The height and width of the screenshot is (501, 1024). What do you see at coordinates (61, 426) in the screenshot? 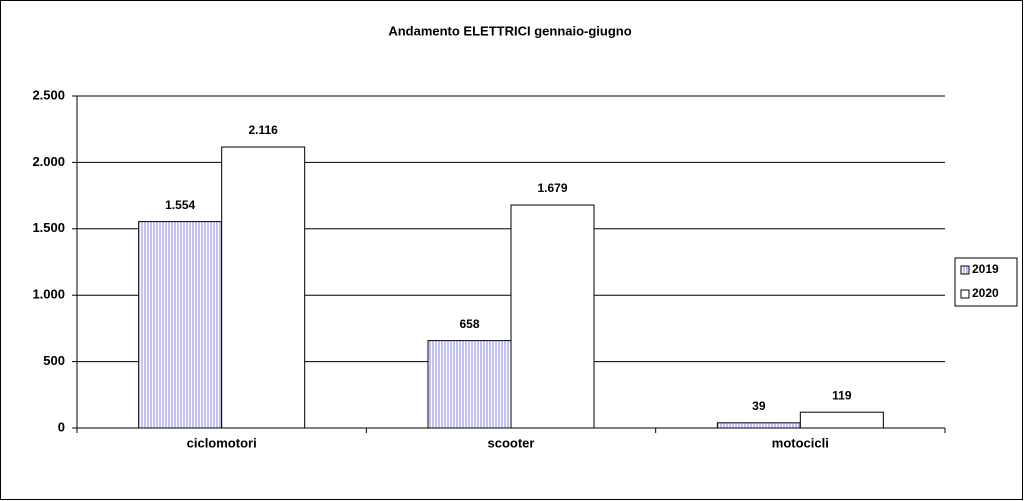
I see `y-tick-label: 0` at bounding box center [61, 426].